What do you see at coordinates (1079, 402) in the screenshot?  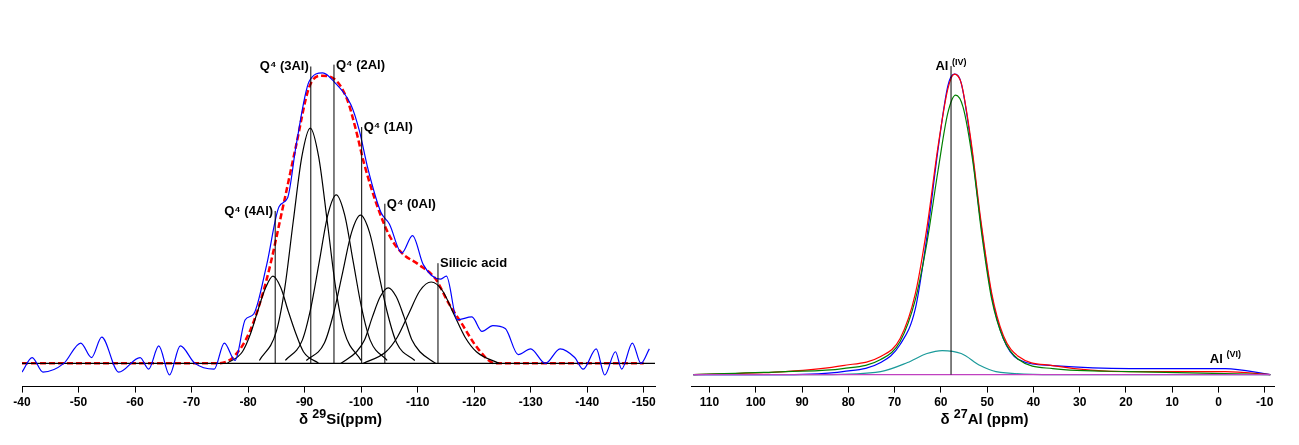 I see `x-tick-label: 30` at bounding box center [1079, 402].